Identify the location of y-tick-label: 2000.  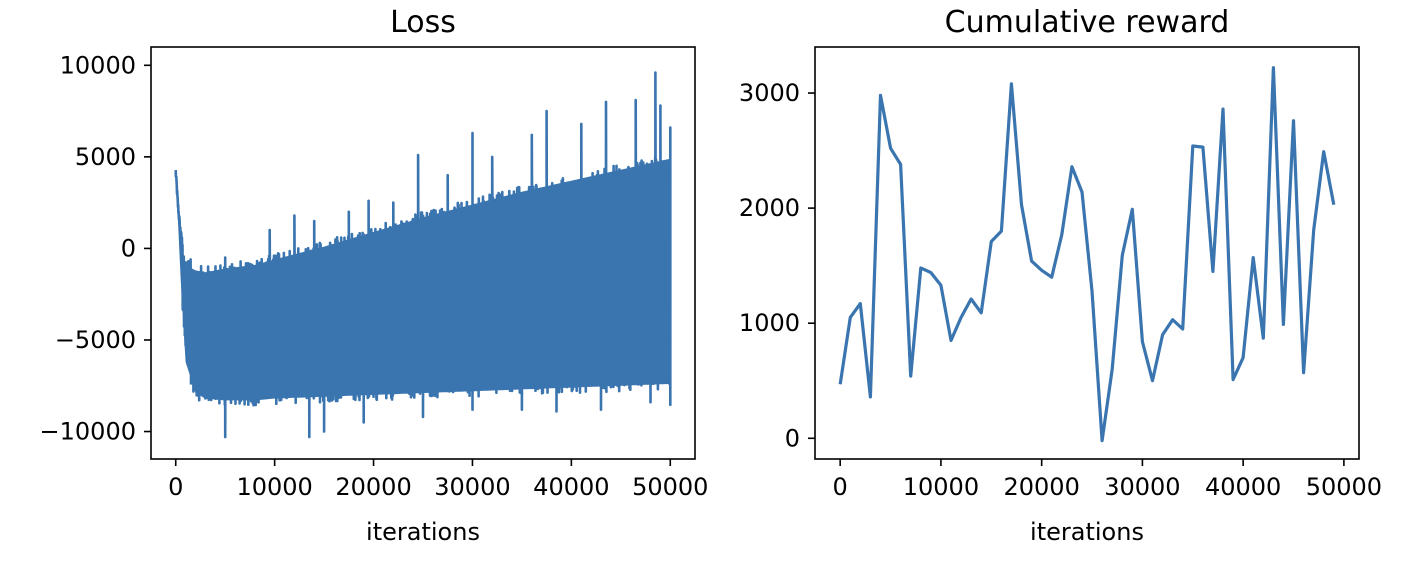
(769, 208).